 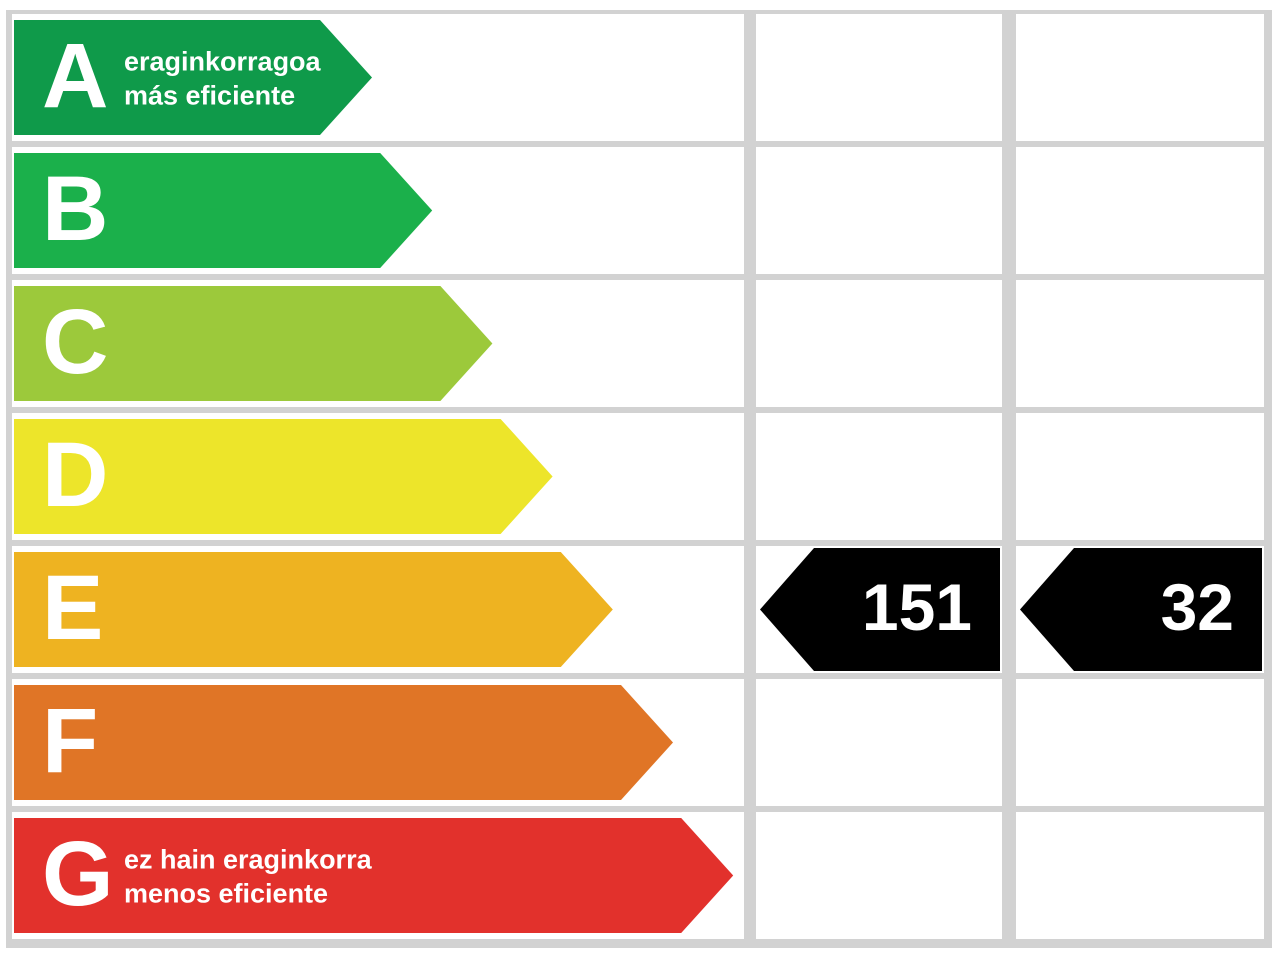 I want to click on class-text: eraginkorragoa, so click(x=223, y=62).